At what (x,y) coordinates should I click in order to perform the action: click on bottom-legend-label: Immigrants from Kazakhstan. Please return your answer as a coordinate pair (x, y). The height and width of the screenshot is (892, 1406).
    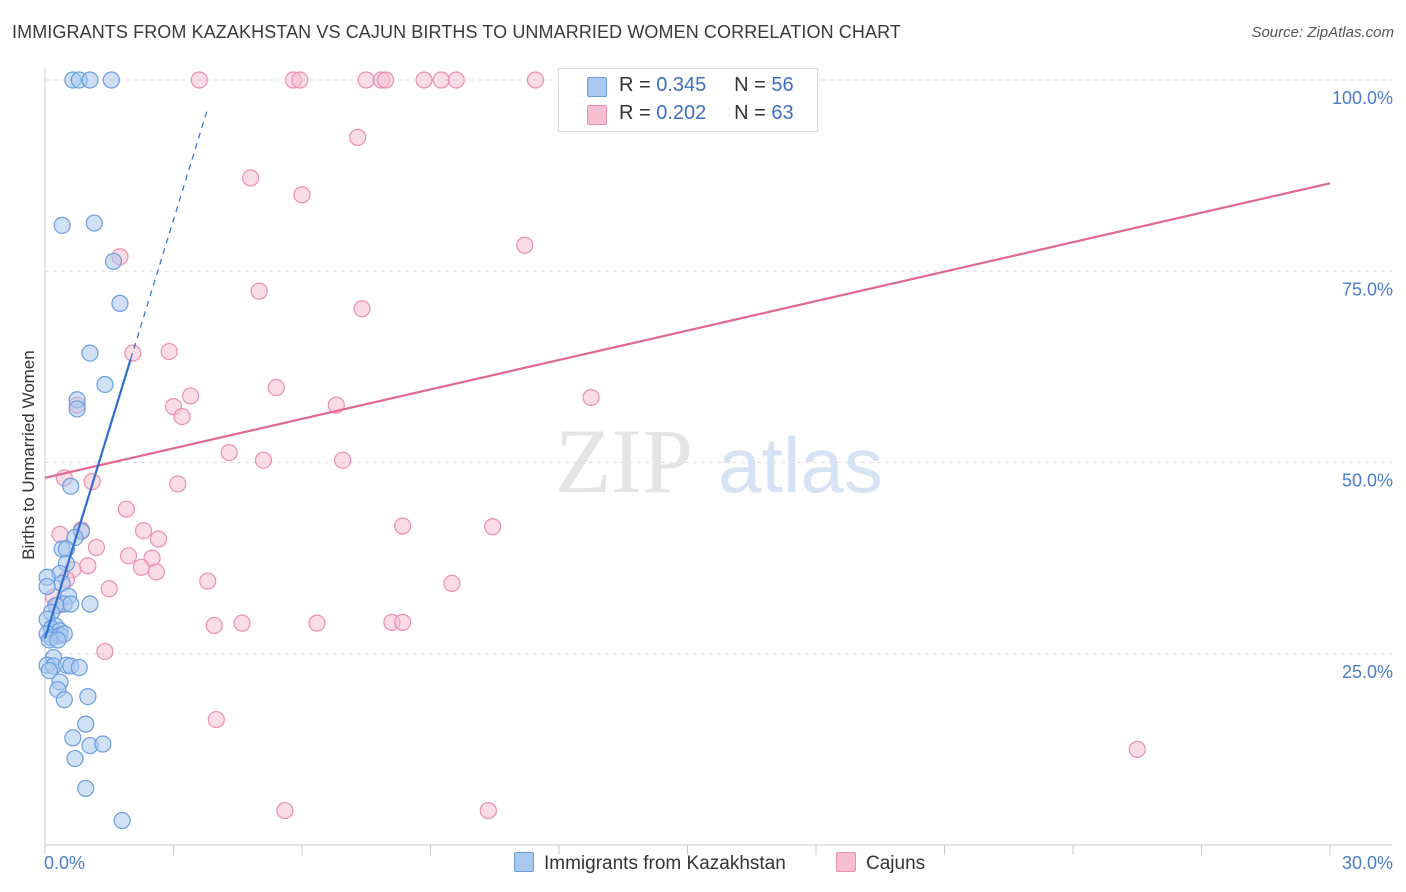
    Looking at the image, I should click on (665, 863).